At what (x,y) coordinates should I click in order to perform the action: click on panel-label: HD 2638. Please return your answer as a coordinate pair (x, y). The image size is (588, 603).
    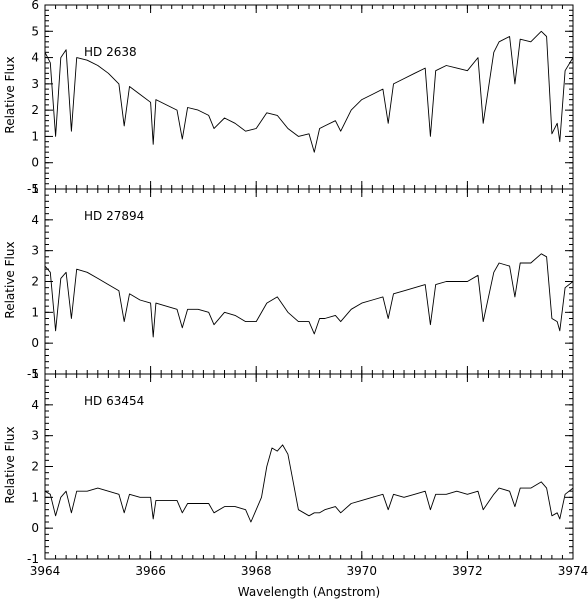
    Looking at the image, I should click on (110, 52).